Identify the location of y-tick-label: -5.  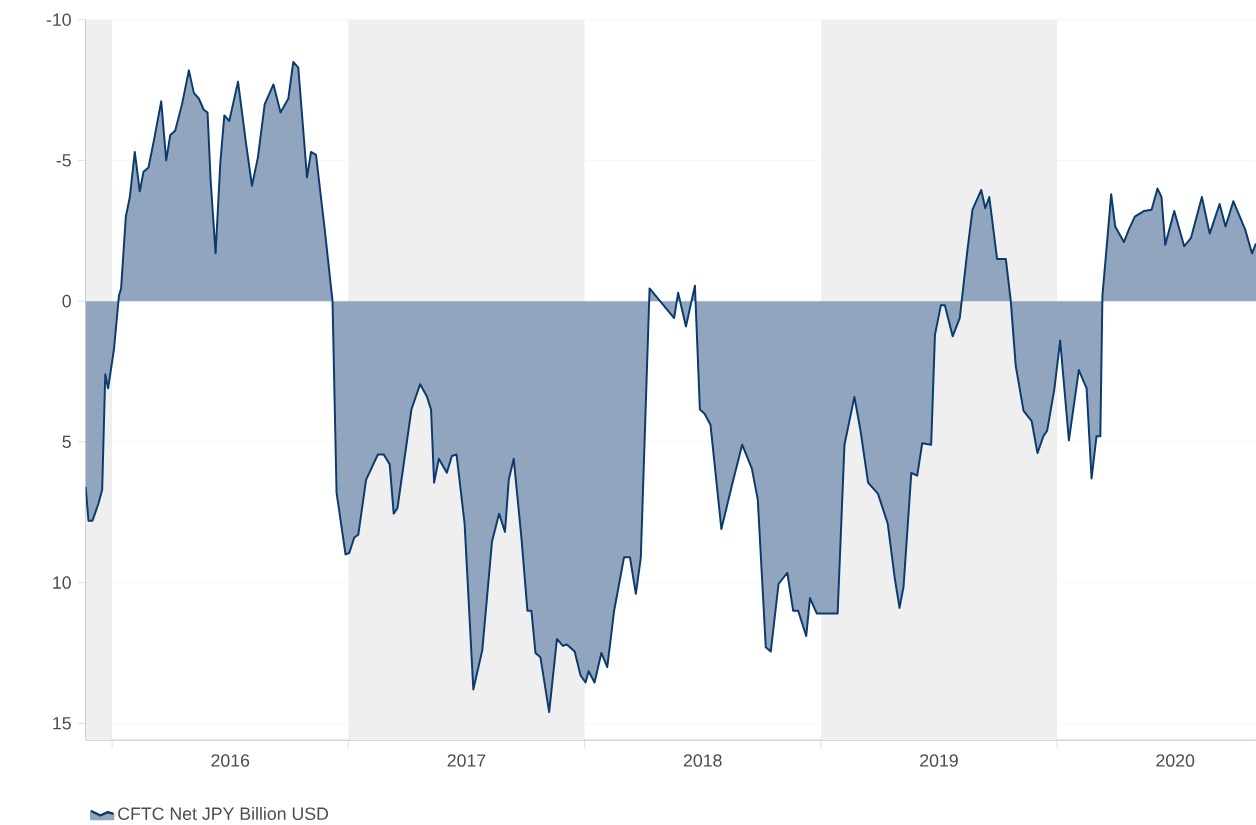
(63, 160).